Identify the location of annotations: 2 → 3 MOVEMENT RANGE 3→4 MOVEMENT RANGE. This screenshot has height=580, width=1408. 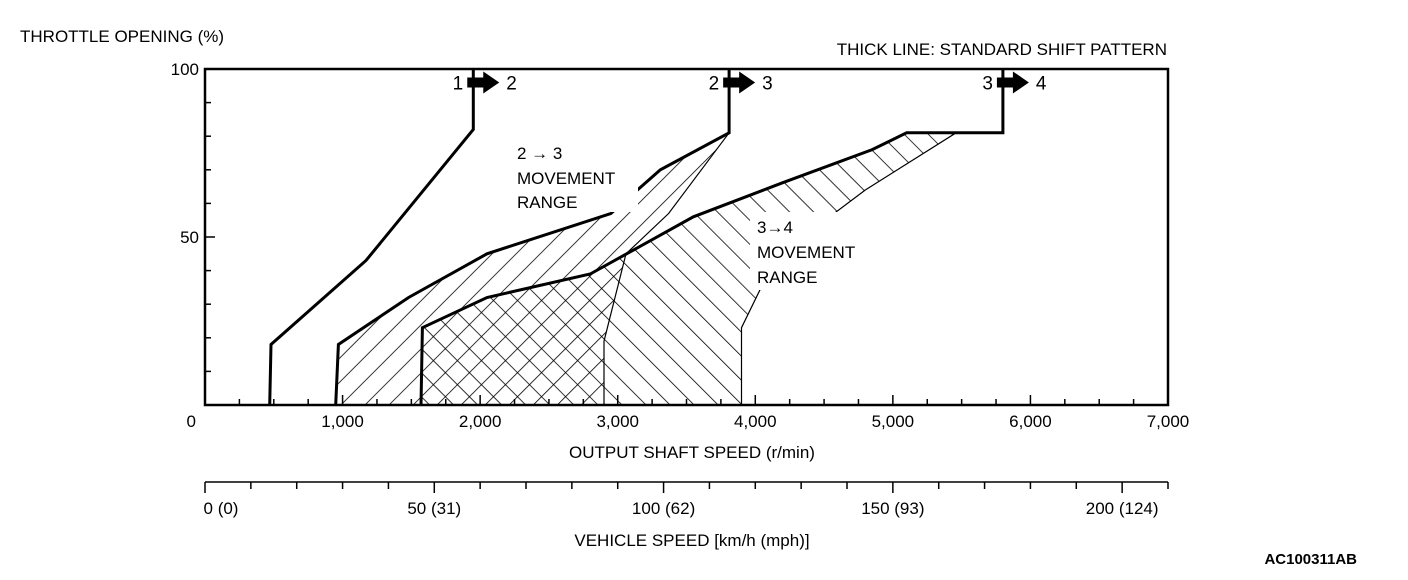
(696, 215).